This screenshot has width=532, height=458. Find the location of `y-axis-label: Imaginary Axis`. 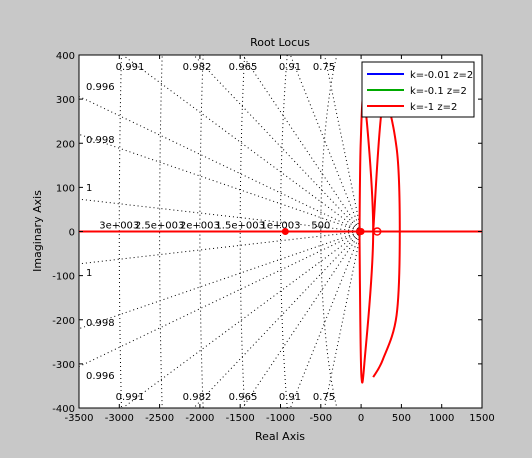

y-axis-label: Imaginary Axis is located at coordinates (37, 231).